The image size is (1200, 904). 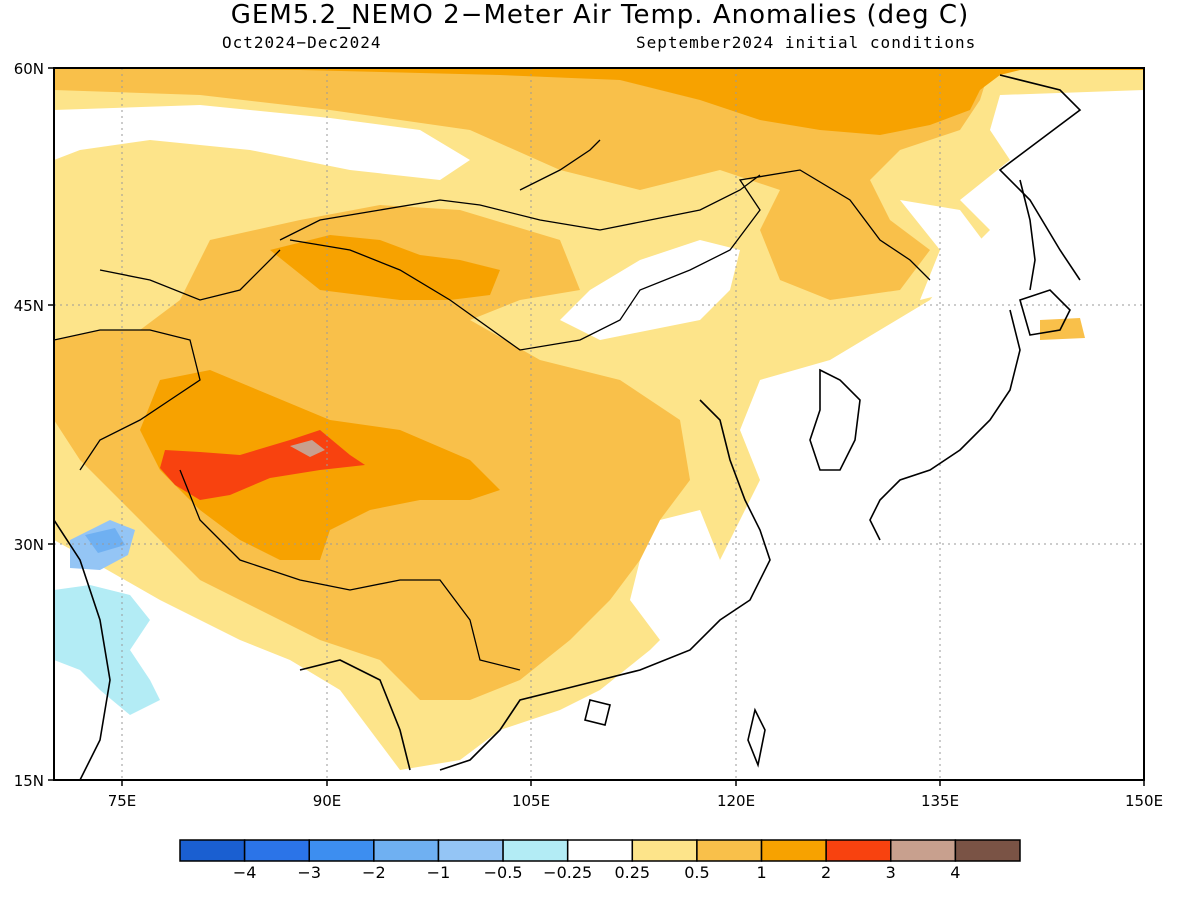 I want to click on forecast-period: Oct2024−Dec2024, so click(x=302, y=42).